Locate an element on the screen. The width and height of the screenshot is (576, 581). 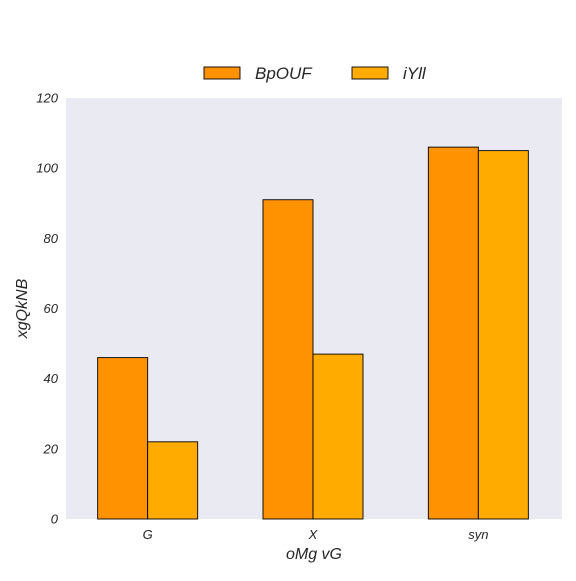
legend-swatch-iYll is located at coordinates (370, 73).